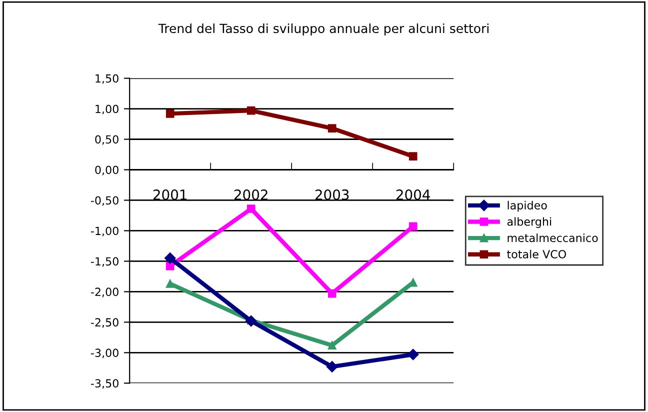 The image size is (648, 412). Describe the element at coordinates (107, 109) in the screenshot. I see `y-tick-label: 1,00` at that location.